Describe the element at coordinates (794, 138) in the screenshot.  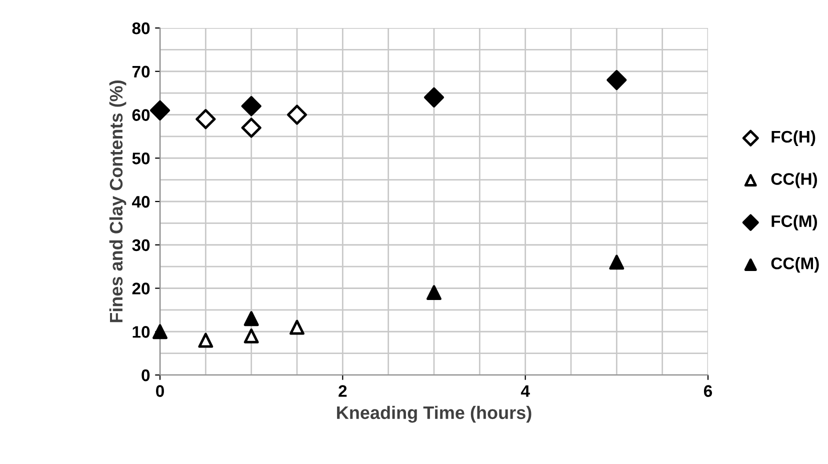
I see `legend-label: FC(H)` at that location.